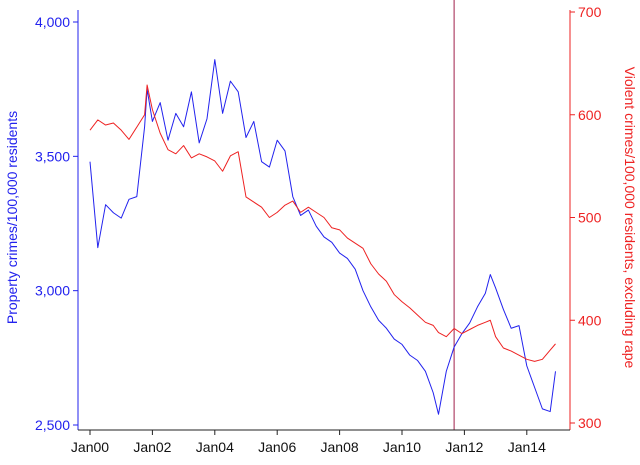  I want to click on left-y-ticks: 2,500 3,000 3,500 4,000, so click(56, 223).